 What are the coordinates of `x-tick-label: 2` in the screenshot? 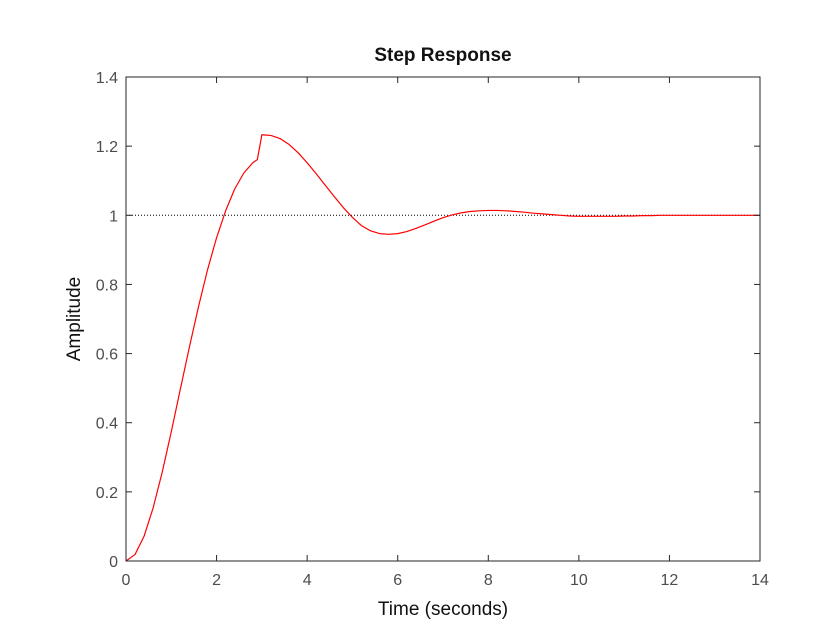 It's located at (216, 580).